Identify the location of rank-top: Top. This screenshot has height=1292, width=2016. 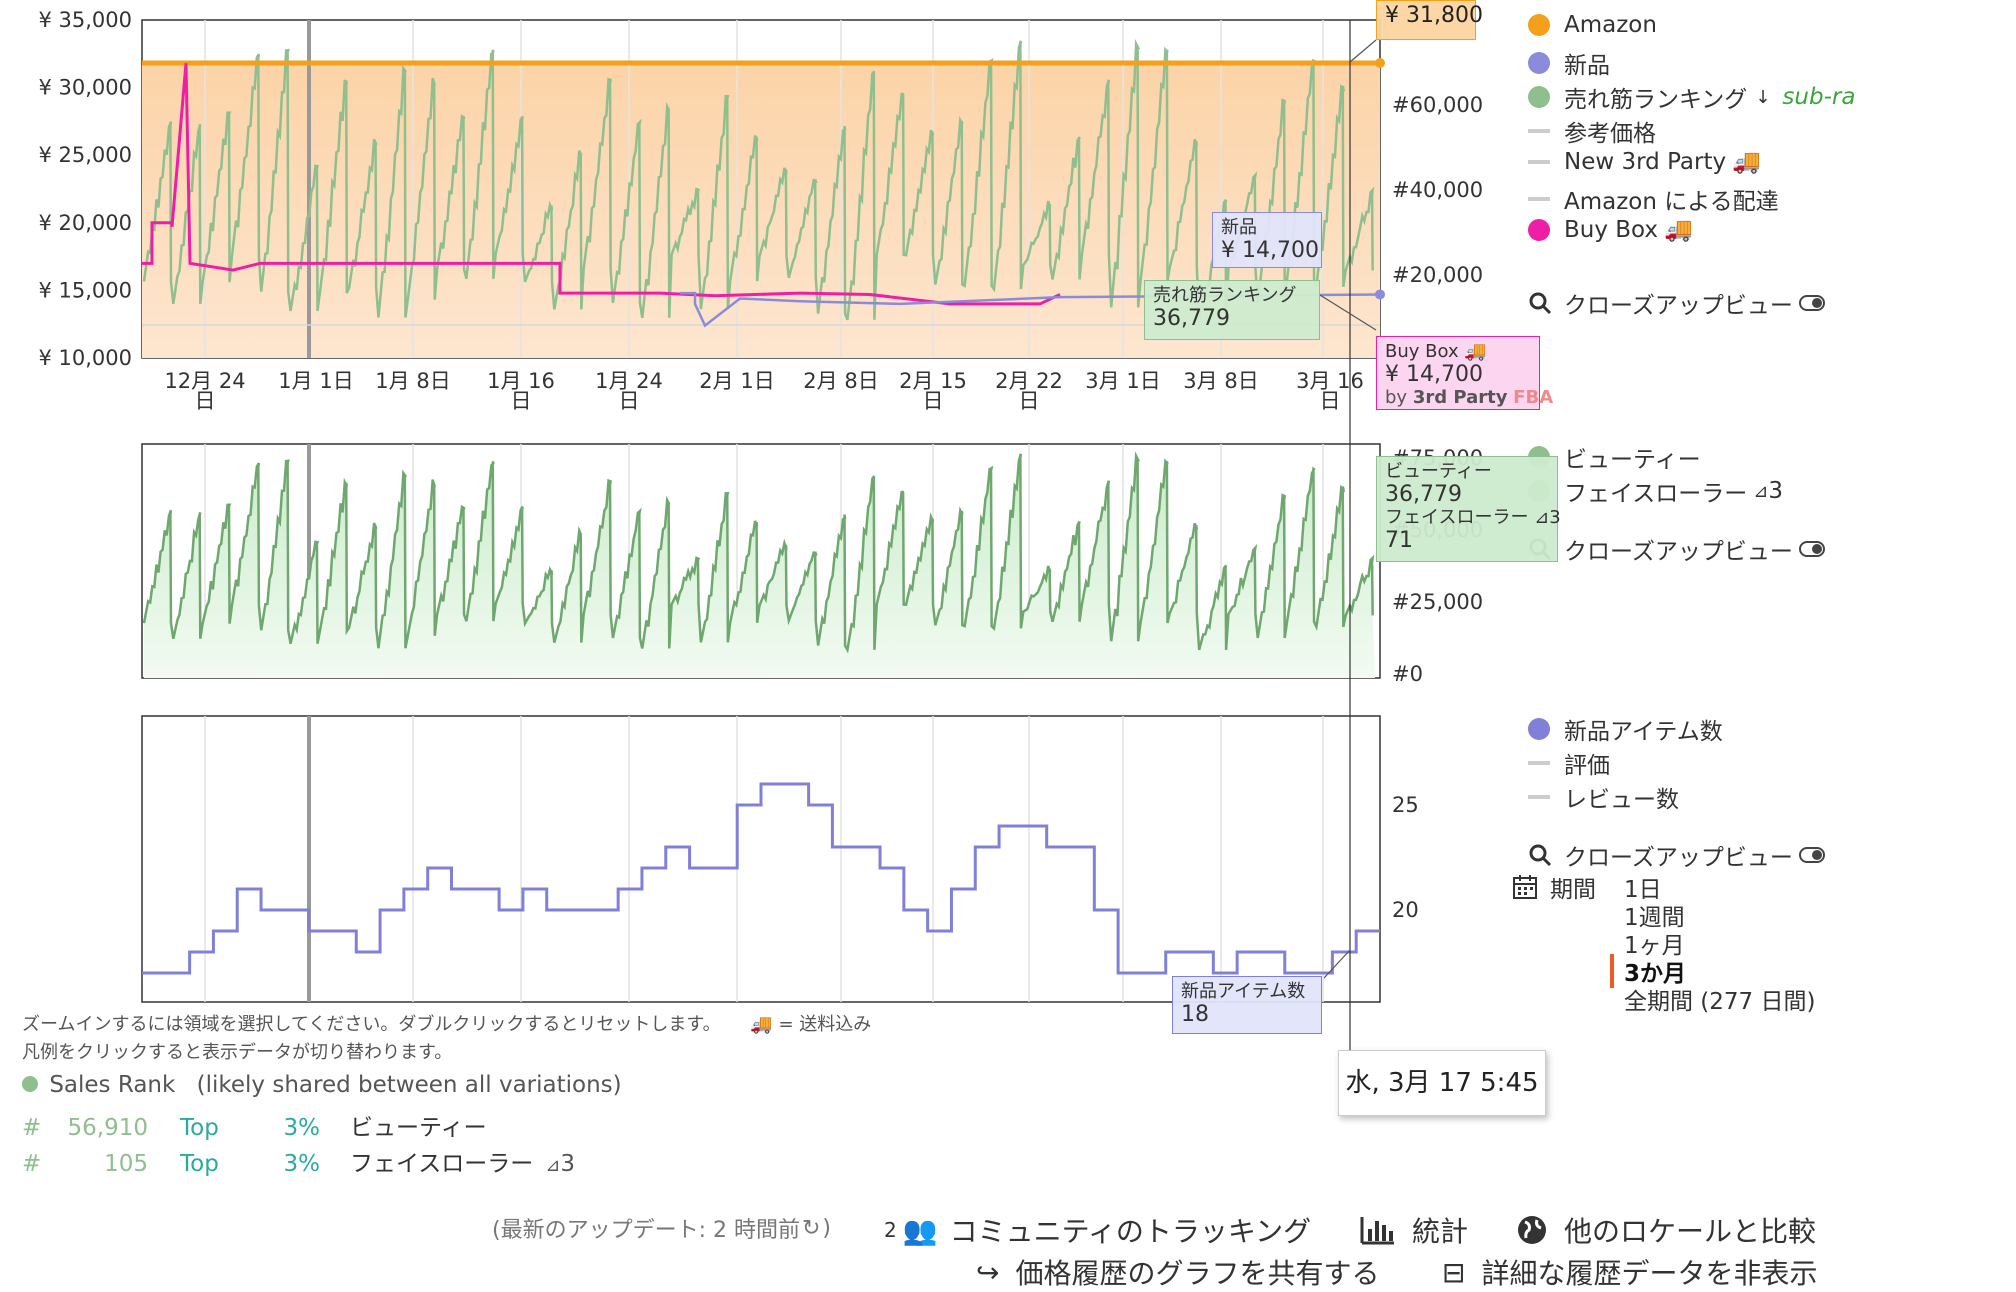
(199, 1128).